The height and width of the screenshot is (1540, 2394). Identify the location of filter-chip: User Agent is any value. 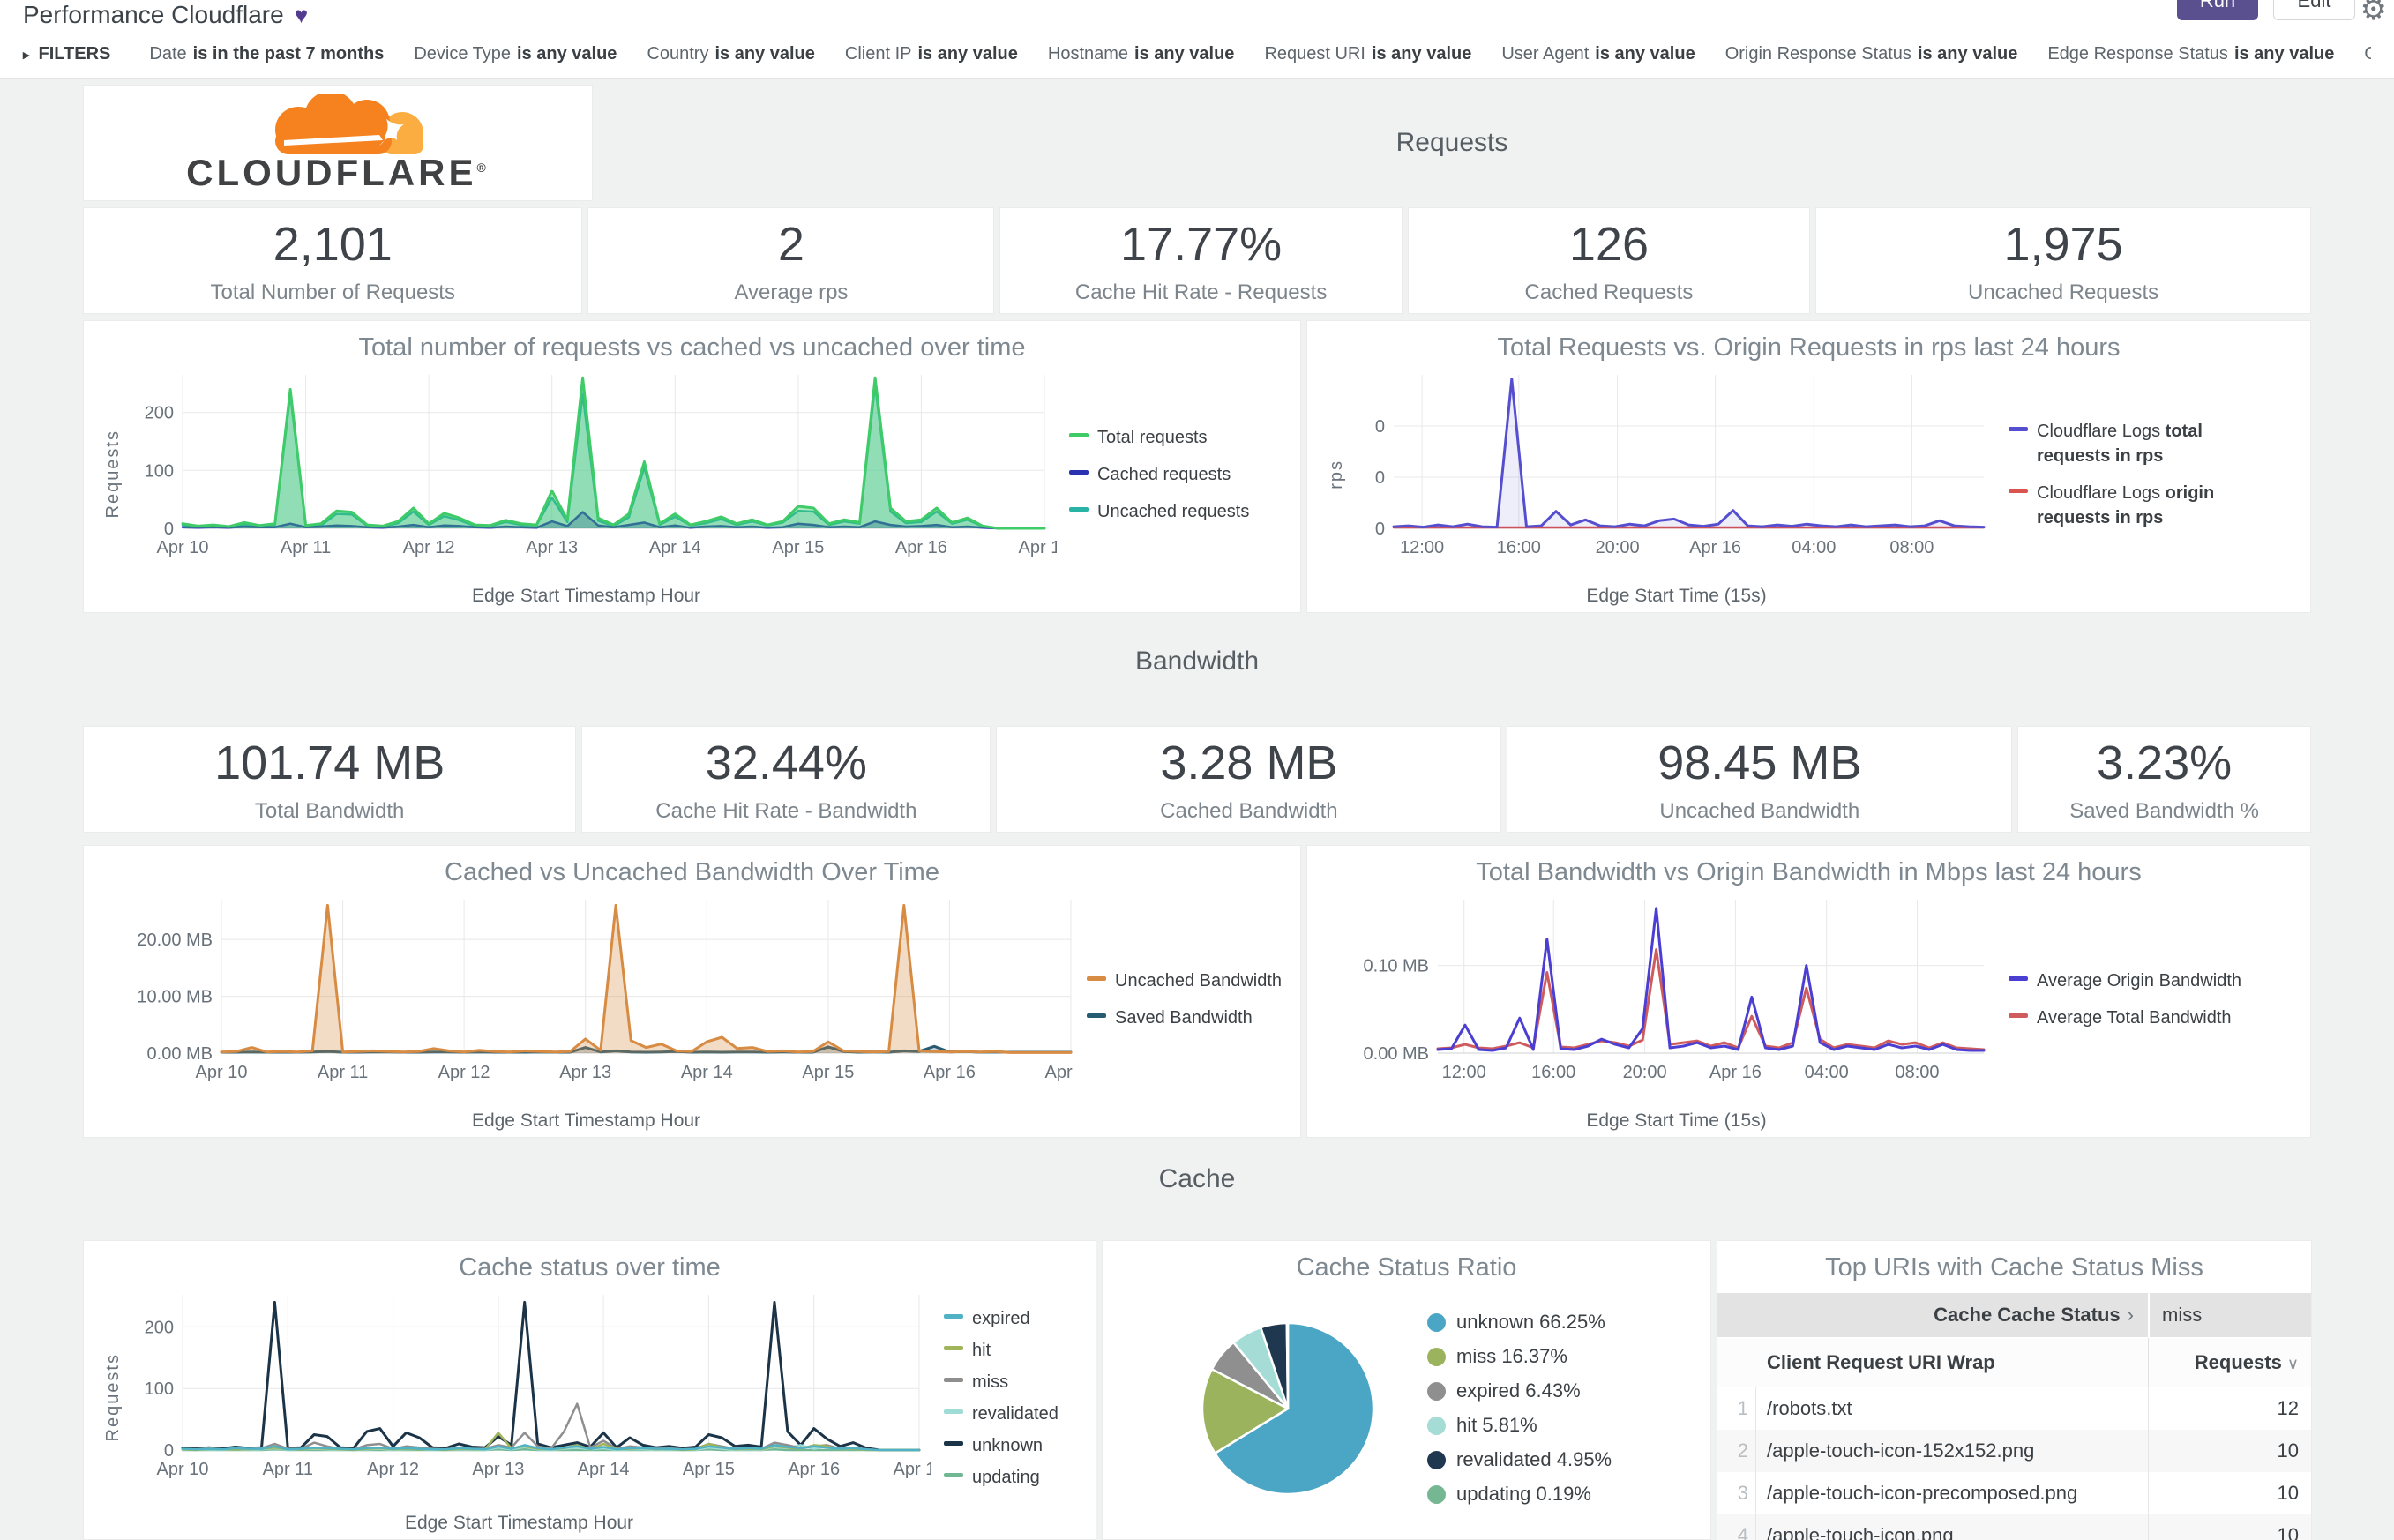
(1598, 54).